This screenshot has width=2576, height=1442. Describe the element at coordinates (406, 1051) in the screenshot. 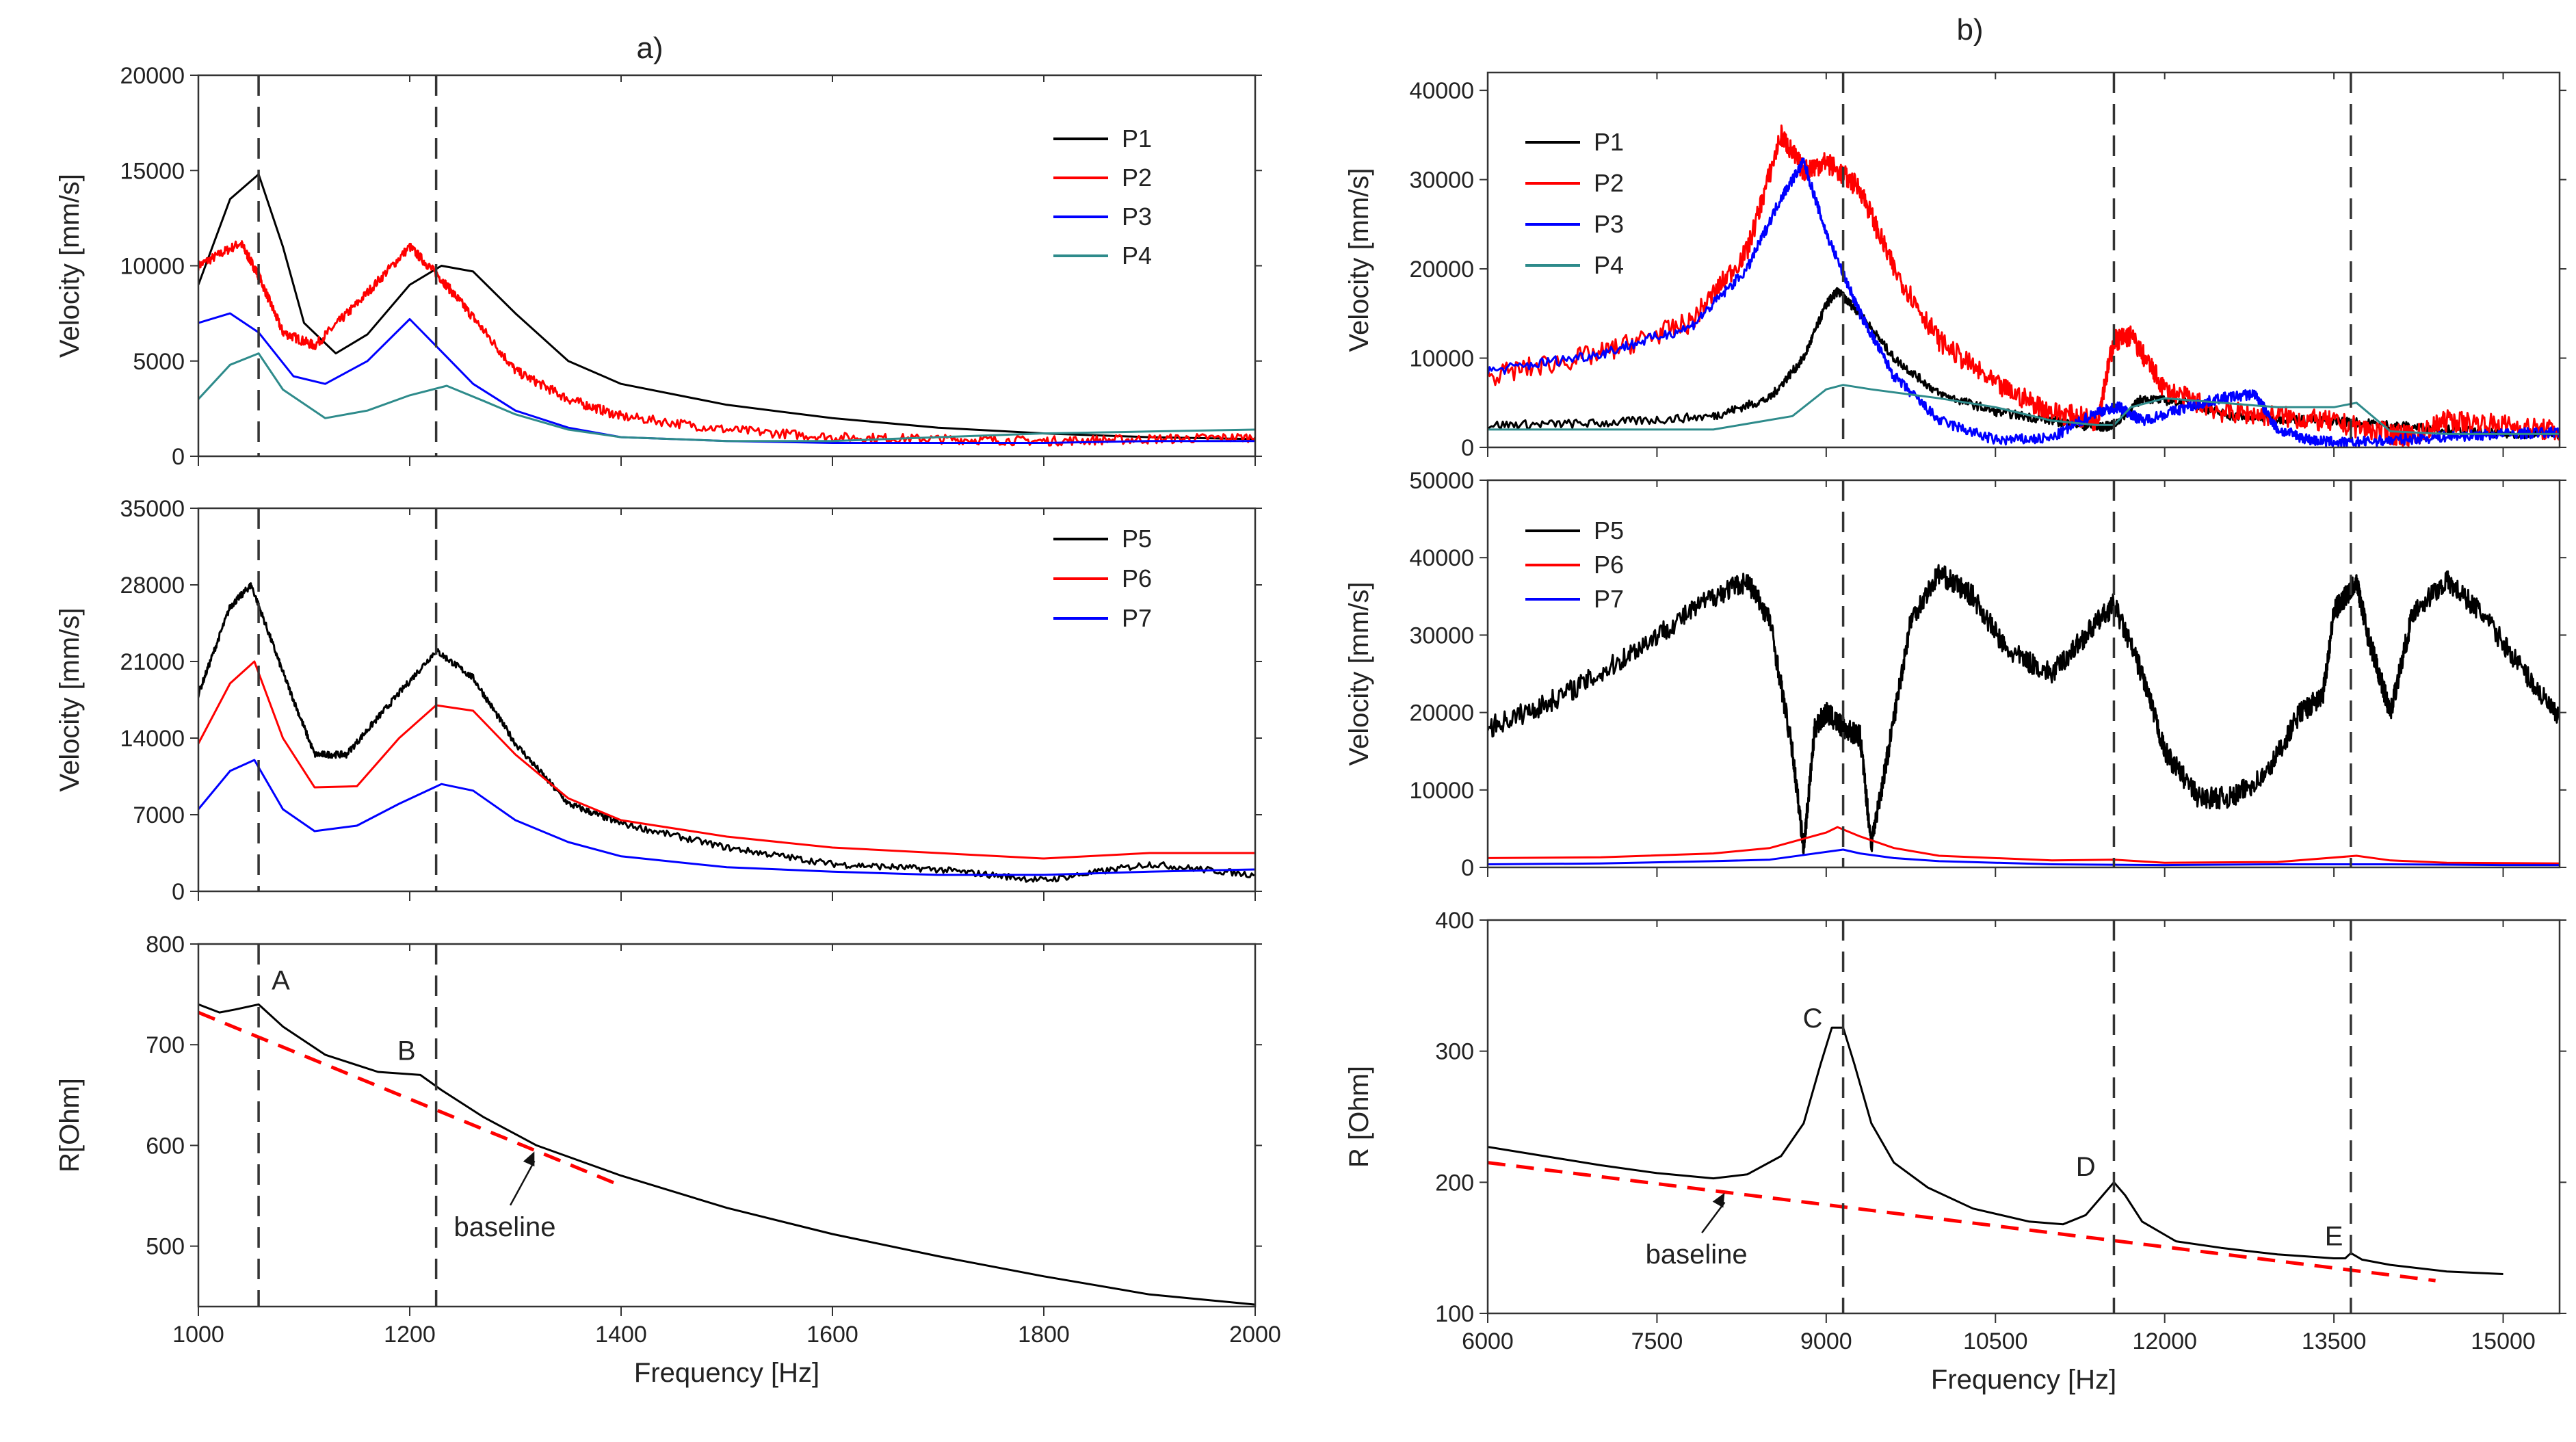

I see `annotation-label: B` at that location.